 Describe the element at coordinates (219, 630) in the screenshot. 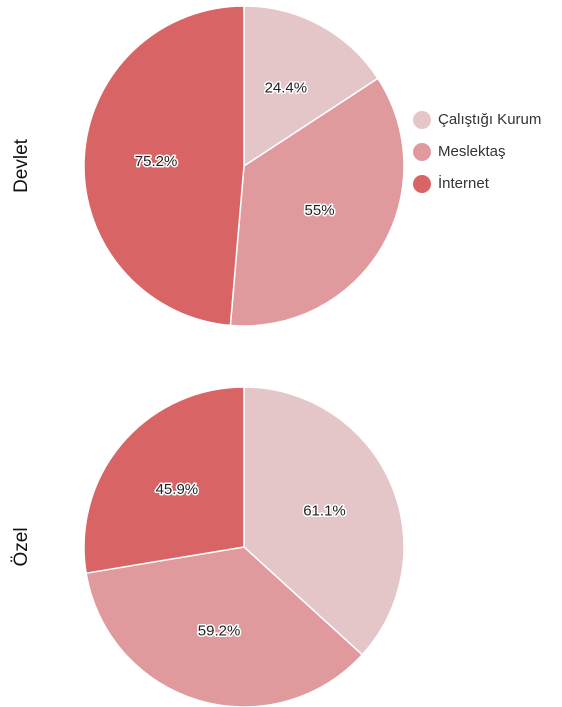

I see `value-label: 59.2%` at that location.